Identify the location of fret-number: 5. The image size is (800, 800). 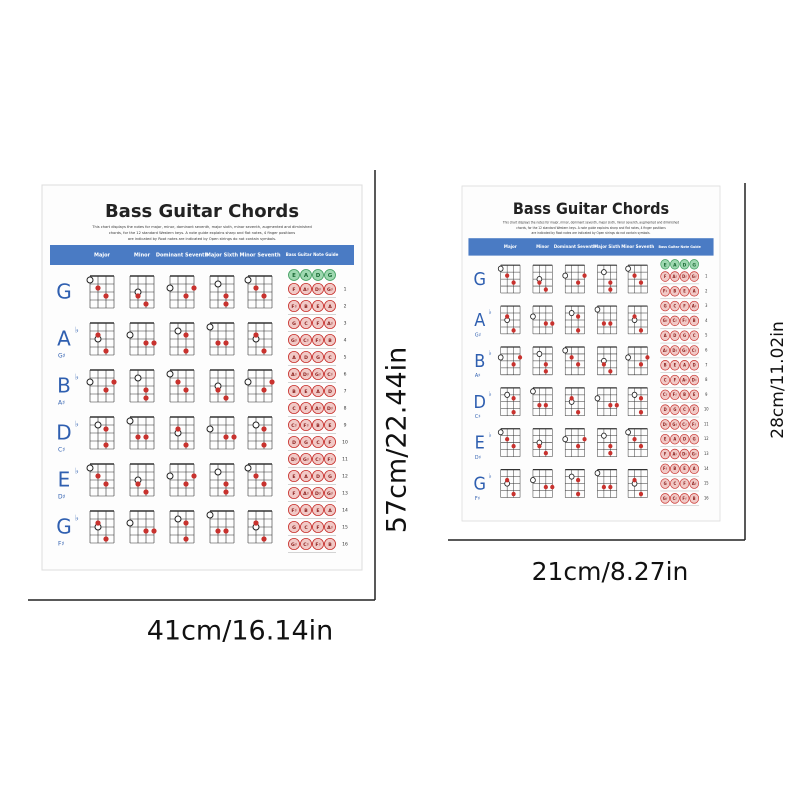
(345, 358).